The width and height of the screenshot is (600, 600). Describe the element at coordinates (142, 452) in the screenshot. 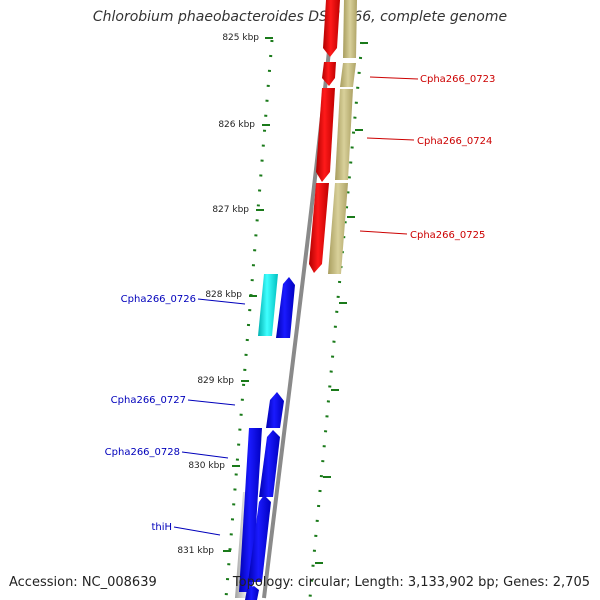

I see `gene-label-cpha266-0728: Cpha266_0728` at that location.